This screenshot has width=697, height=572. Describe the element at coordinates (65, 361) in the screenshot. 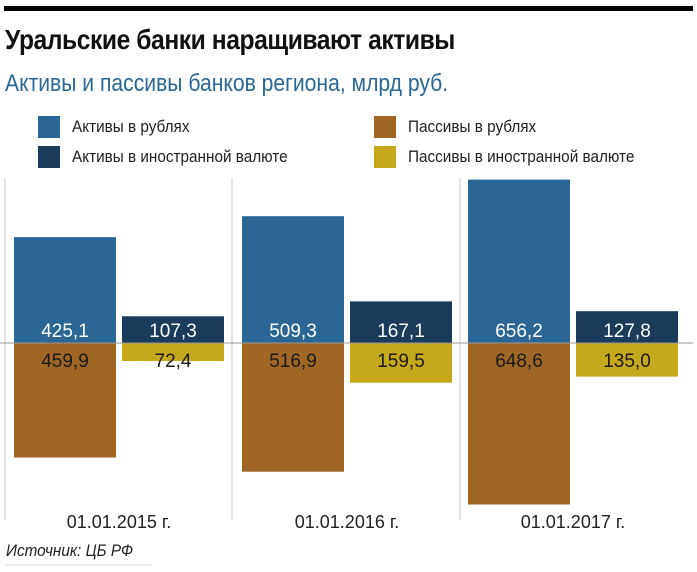

I see `data-label: 459,9` at that location.